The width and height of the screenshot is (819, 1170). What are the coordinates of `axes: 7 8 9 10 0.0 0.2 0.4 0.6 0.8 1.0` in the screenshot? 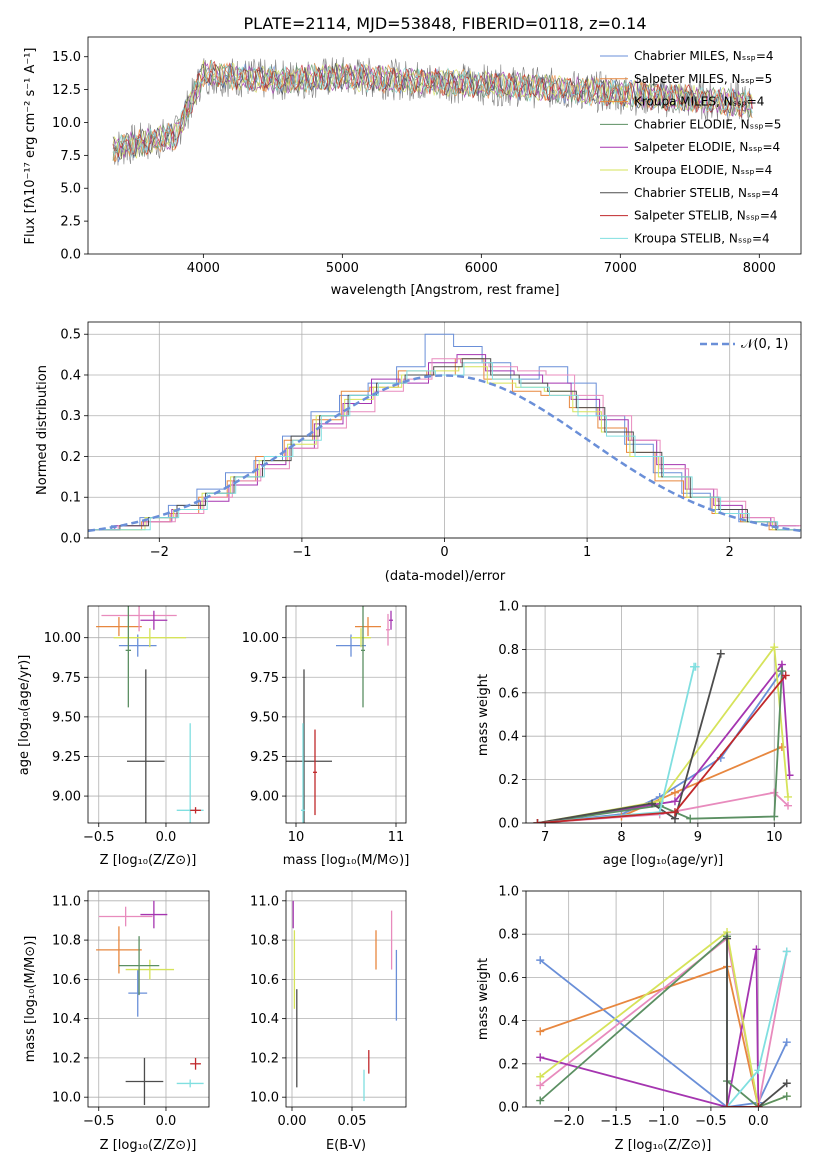 It's located at (650, 722).